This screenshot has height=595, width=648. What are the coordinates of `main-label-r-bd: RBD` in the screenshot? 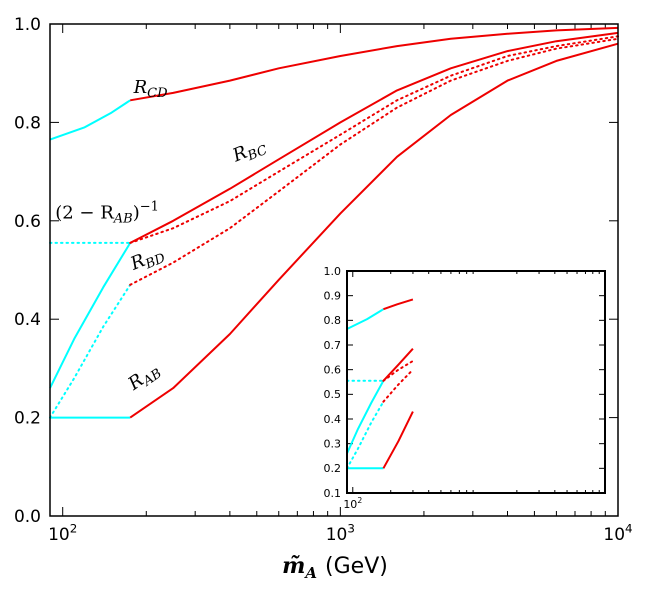 It's located at (148, 259).